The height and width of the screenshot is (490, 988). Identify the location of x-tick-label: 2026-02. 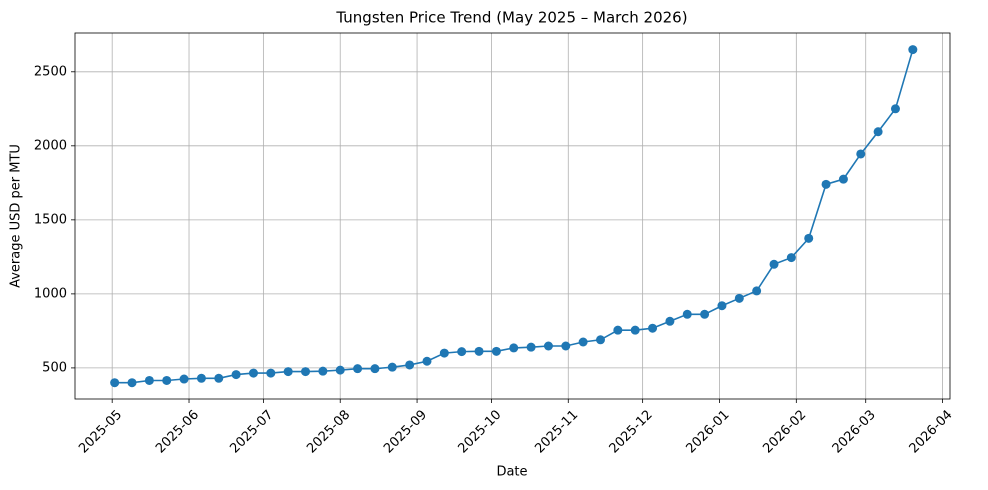
(784, 431).